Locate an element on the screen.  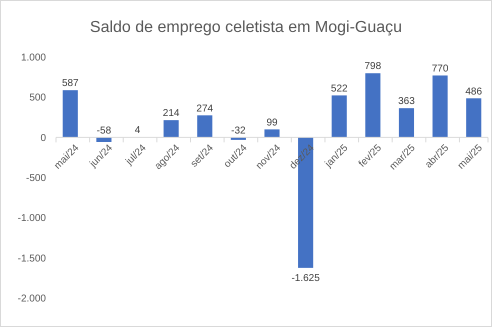
y-tick-label: -1.000 is located at coordinates (32, 218).